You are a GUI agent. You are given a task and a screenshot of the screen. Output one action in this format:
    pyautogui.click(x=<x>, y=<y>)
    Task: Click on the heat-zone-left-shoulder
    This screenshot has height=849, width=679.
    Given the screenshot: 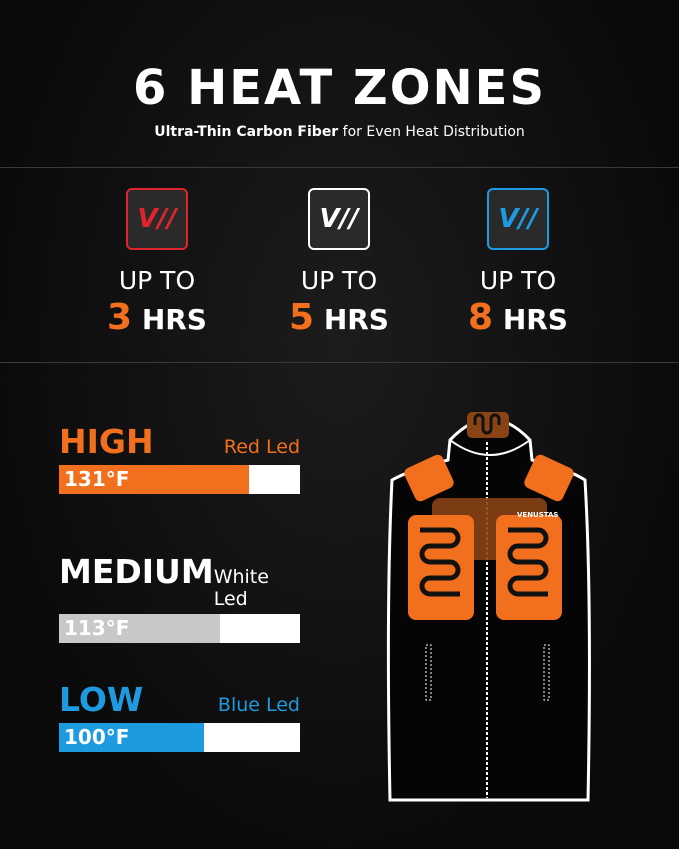 What is the action you would take?
    pyautogui.click(x=429, y=478)
    